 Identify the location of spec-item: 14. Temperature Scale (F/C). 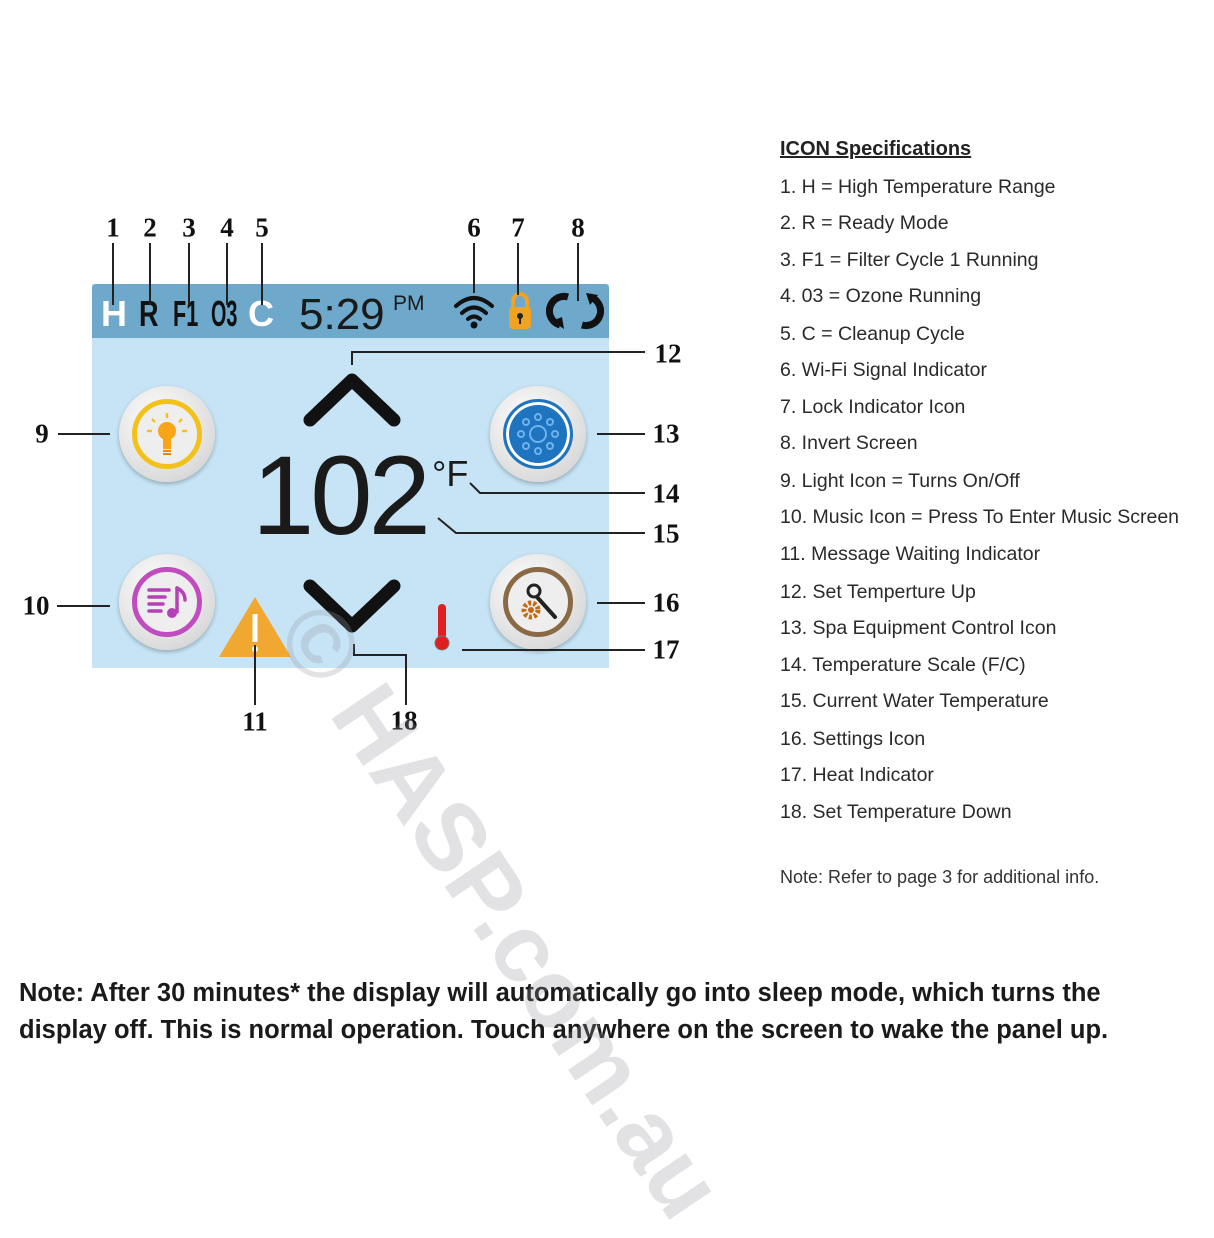
(903, 665).